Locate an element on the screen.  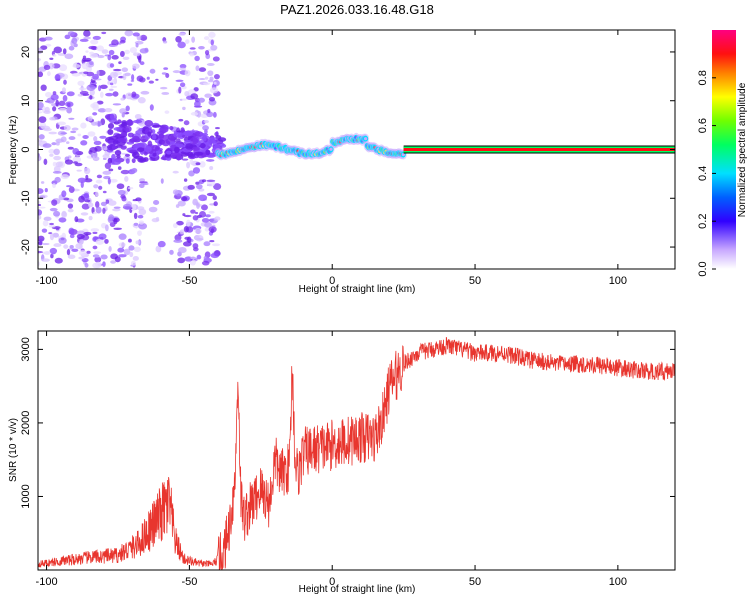
colorbar-ticks: 0.0 0.2 0.4 0.6 0.8 is located at coordinates (706, 173).